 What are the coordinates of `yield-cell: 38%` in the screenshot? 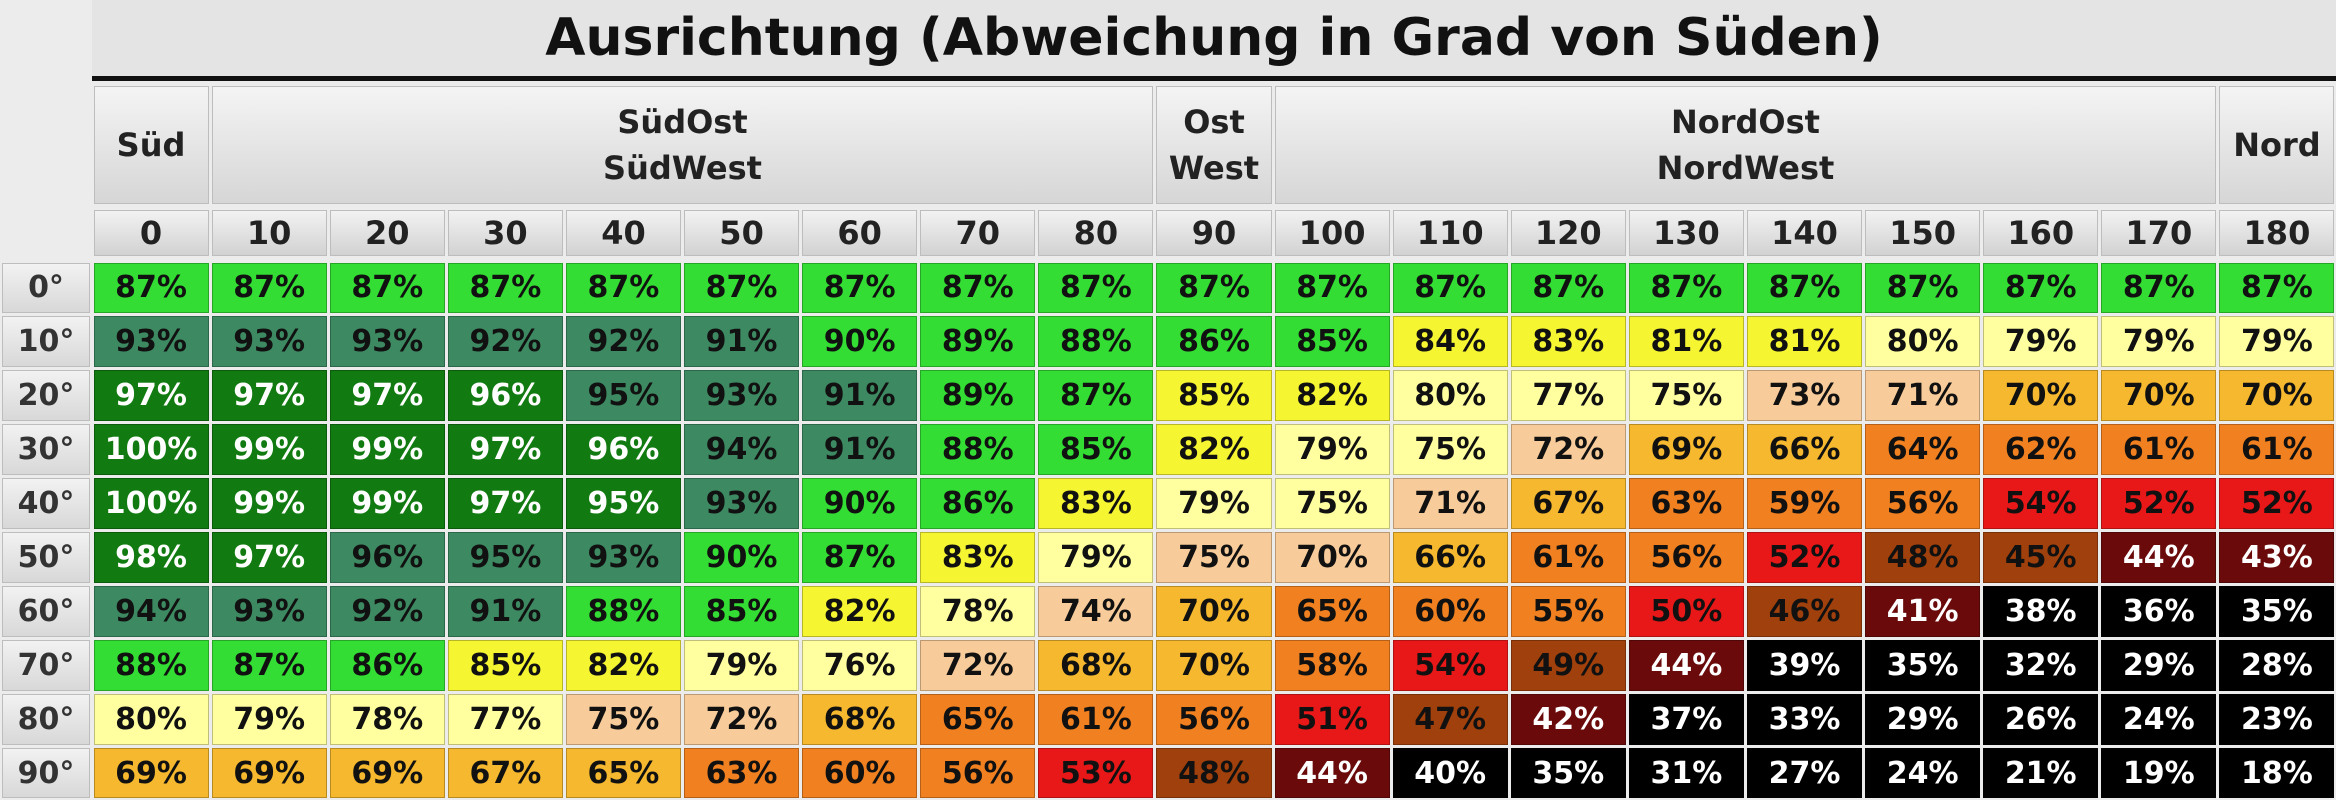 It's located at (2041, 611).